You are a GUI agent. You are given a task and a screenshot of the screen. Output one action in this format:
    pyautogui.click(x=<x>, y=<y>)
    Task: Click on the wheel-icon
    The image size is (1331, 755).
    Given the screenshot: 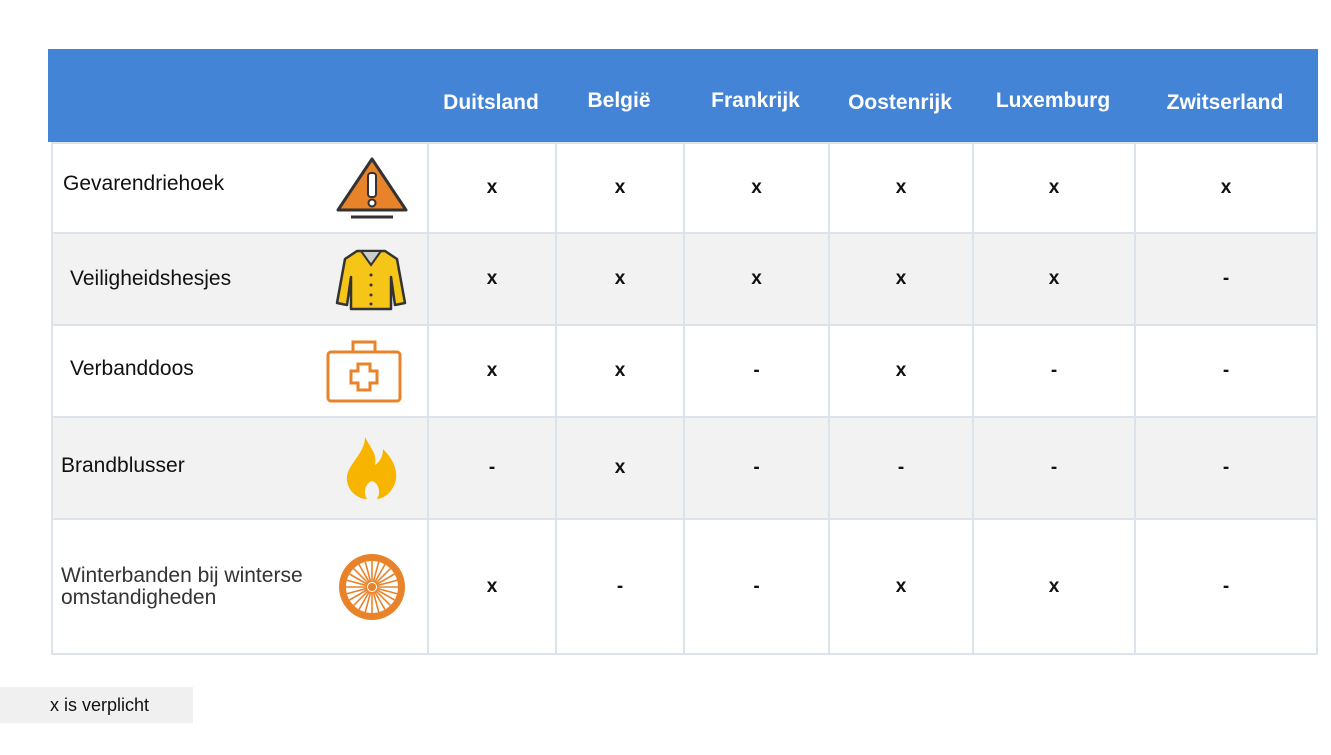 What is the action you would take?
    pyautogui.click(x=372, y=586)
    